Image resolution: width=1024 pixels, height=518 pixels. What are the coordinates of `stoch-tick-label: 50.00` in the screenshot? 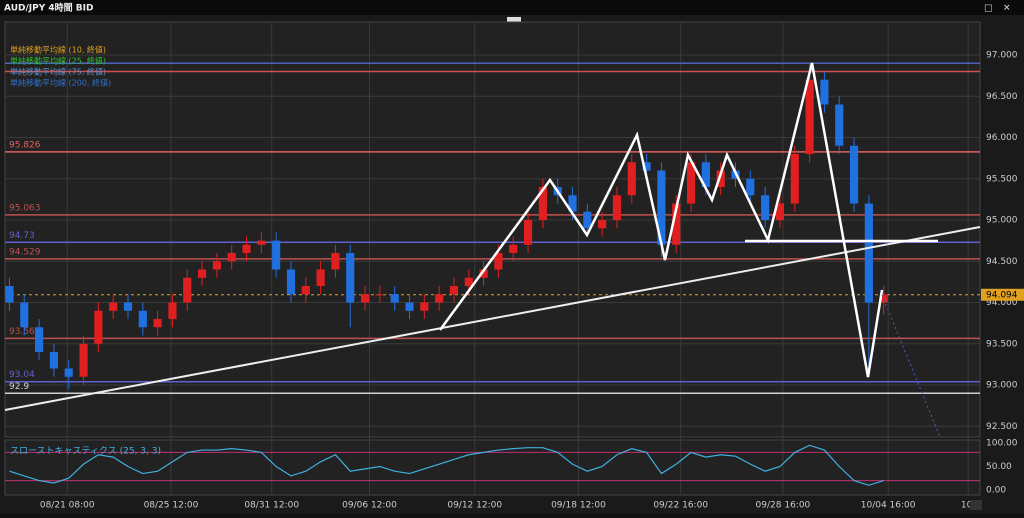 It's located at (999, 467).